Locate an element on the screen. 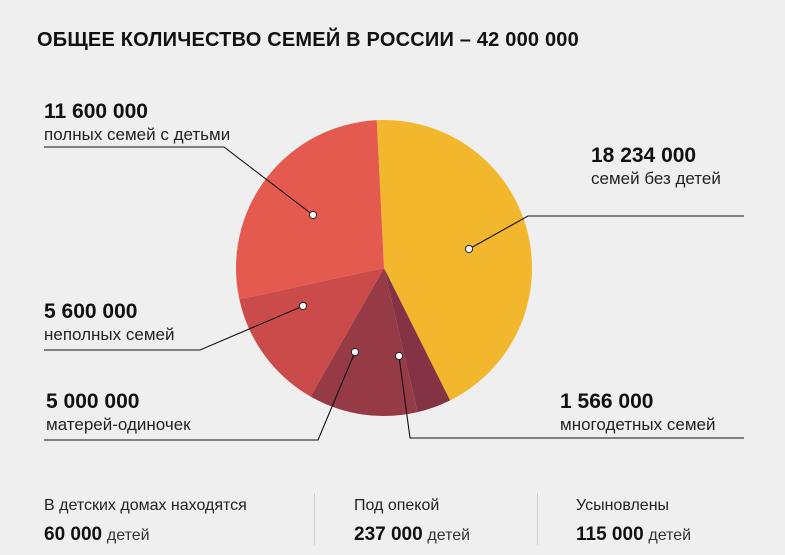  stat-value: 60 000 is located at coordinates (73, 534).